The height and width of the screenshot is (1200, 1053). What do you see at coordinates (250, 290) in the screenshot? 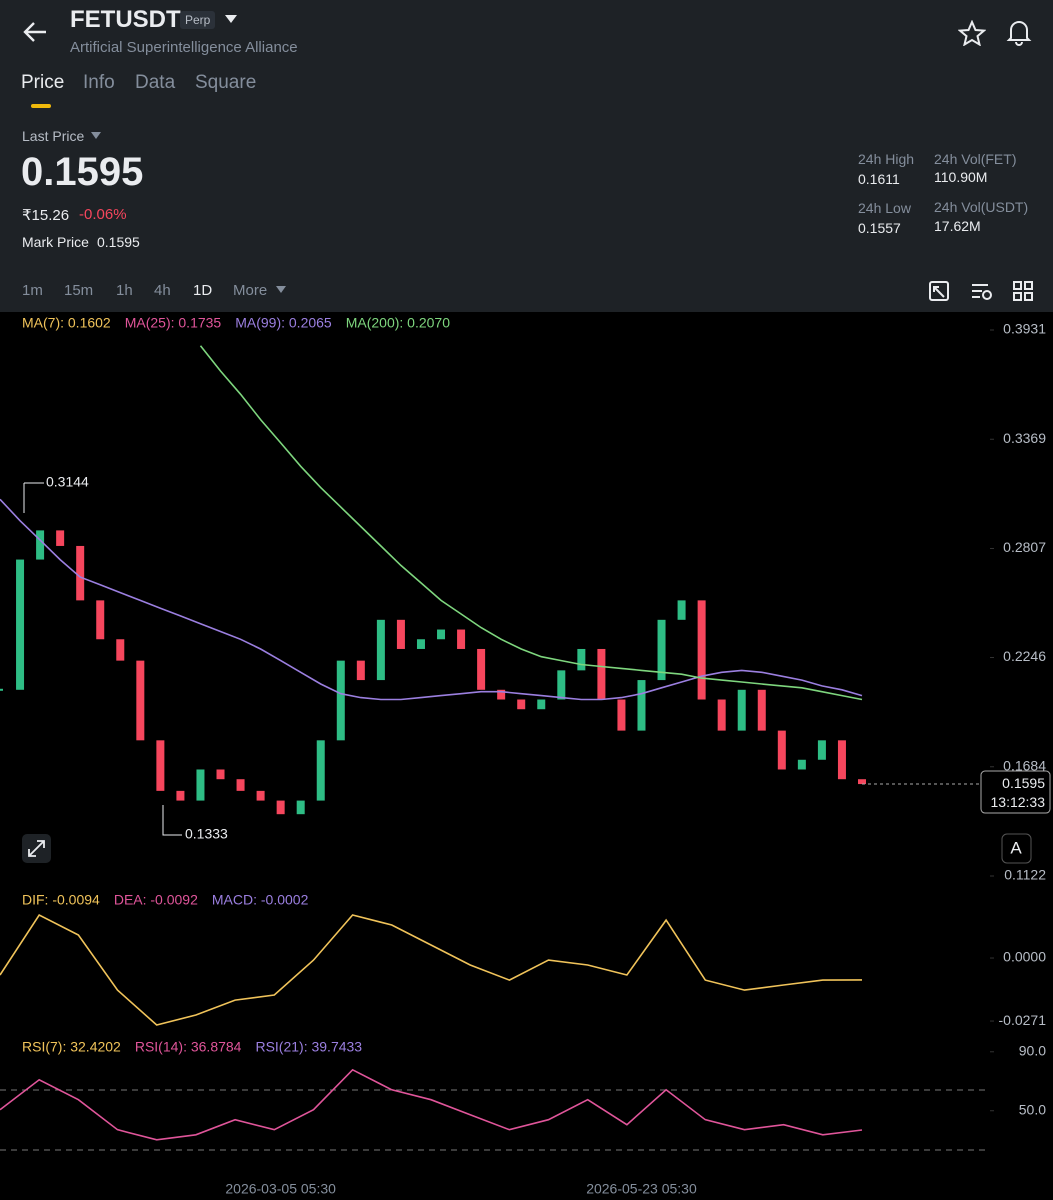
I see `interval: More` at bounding box center [250, 290].